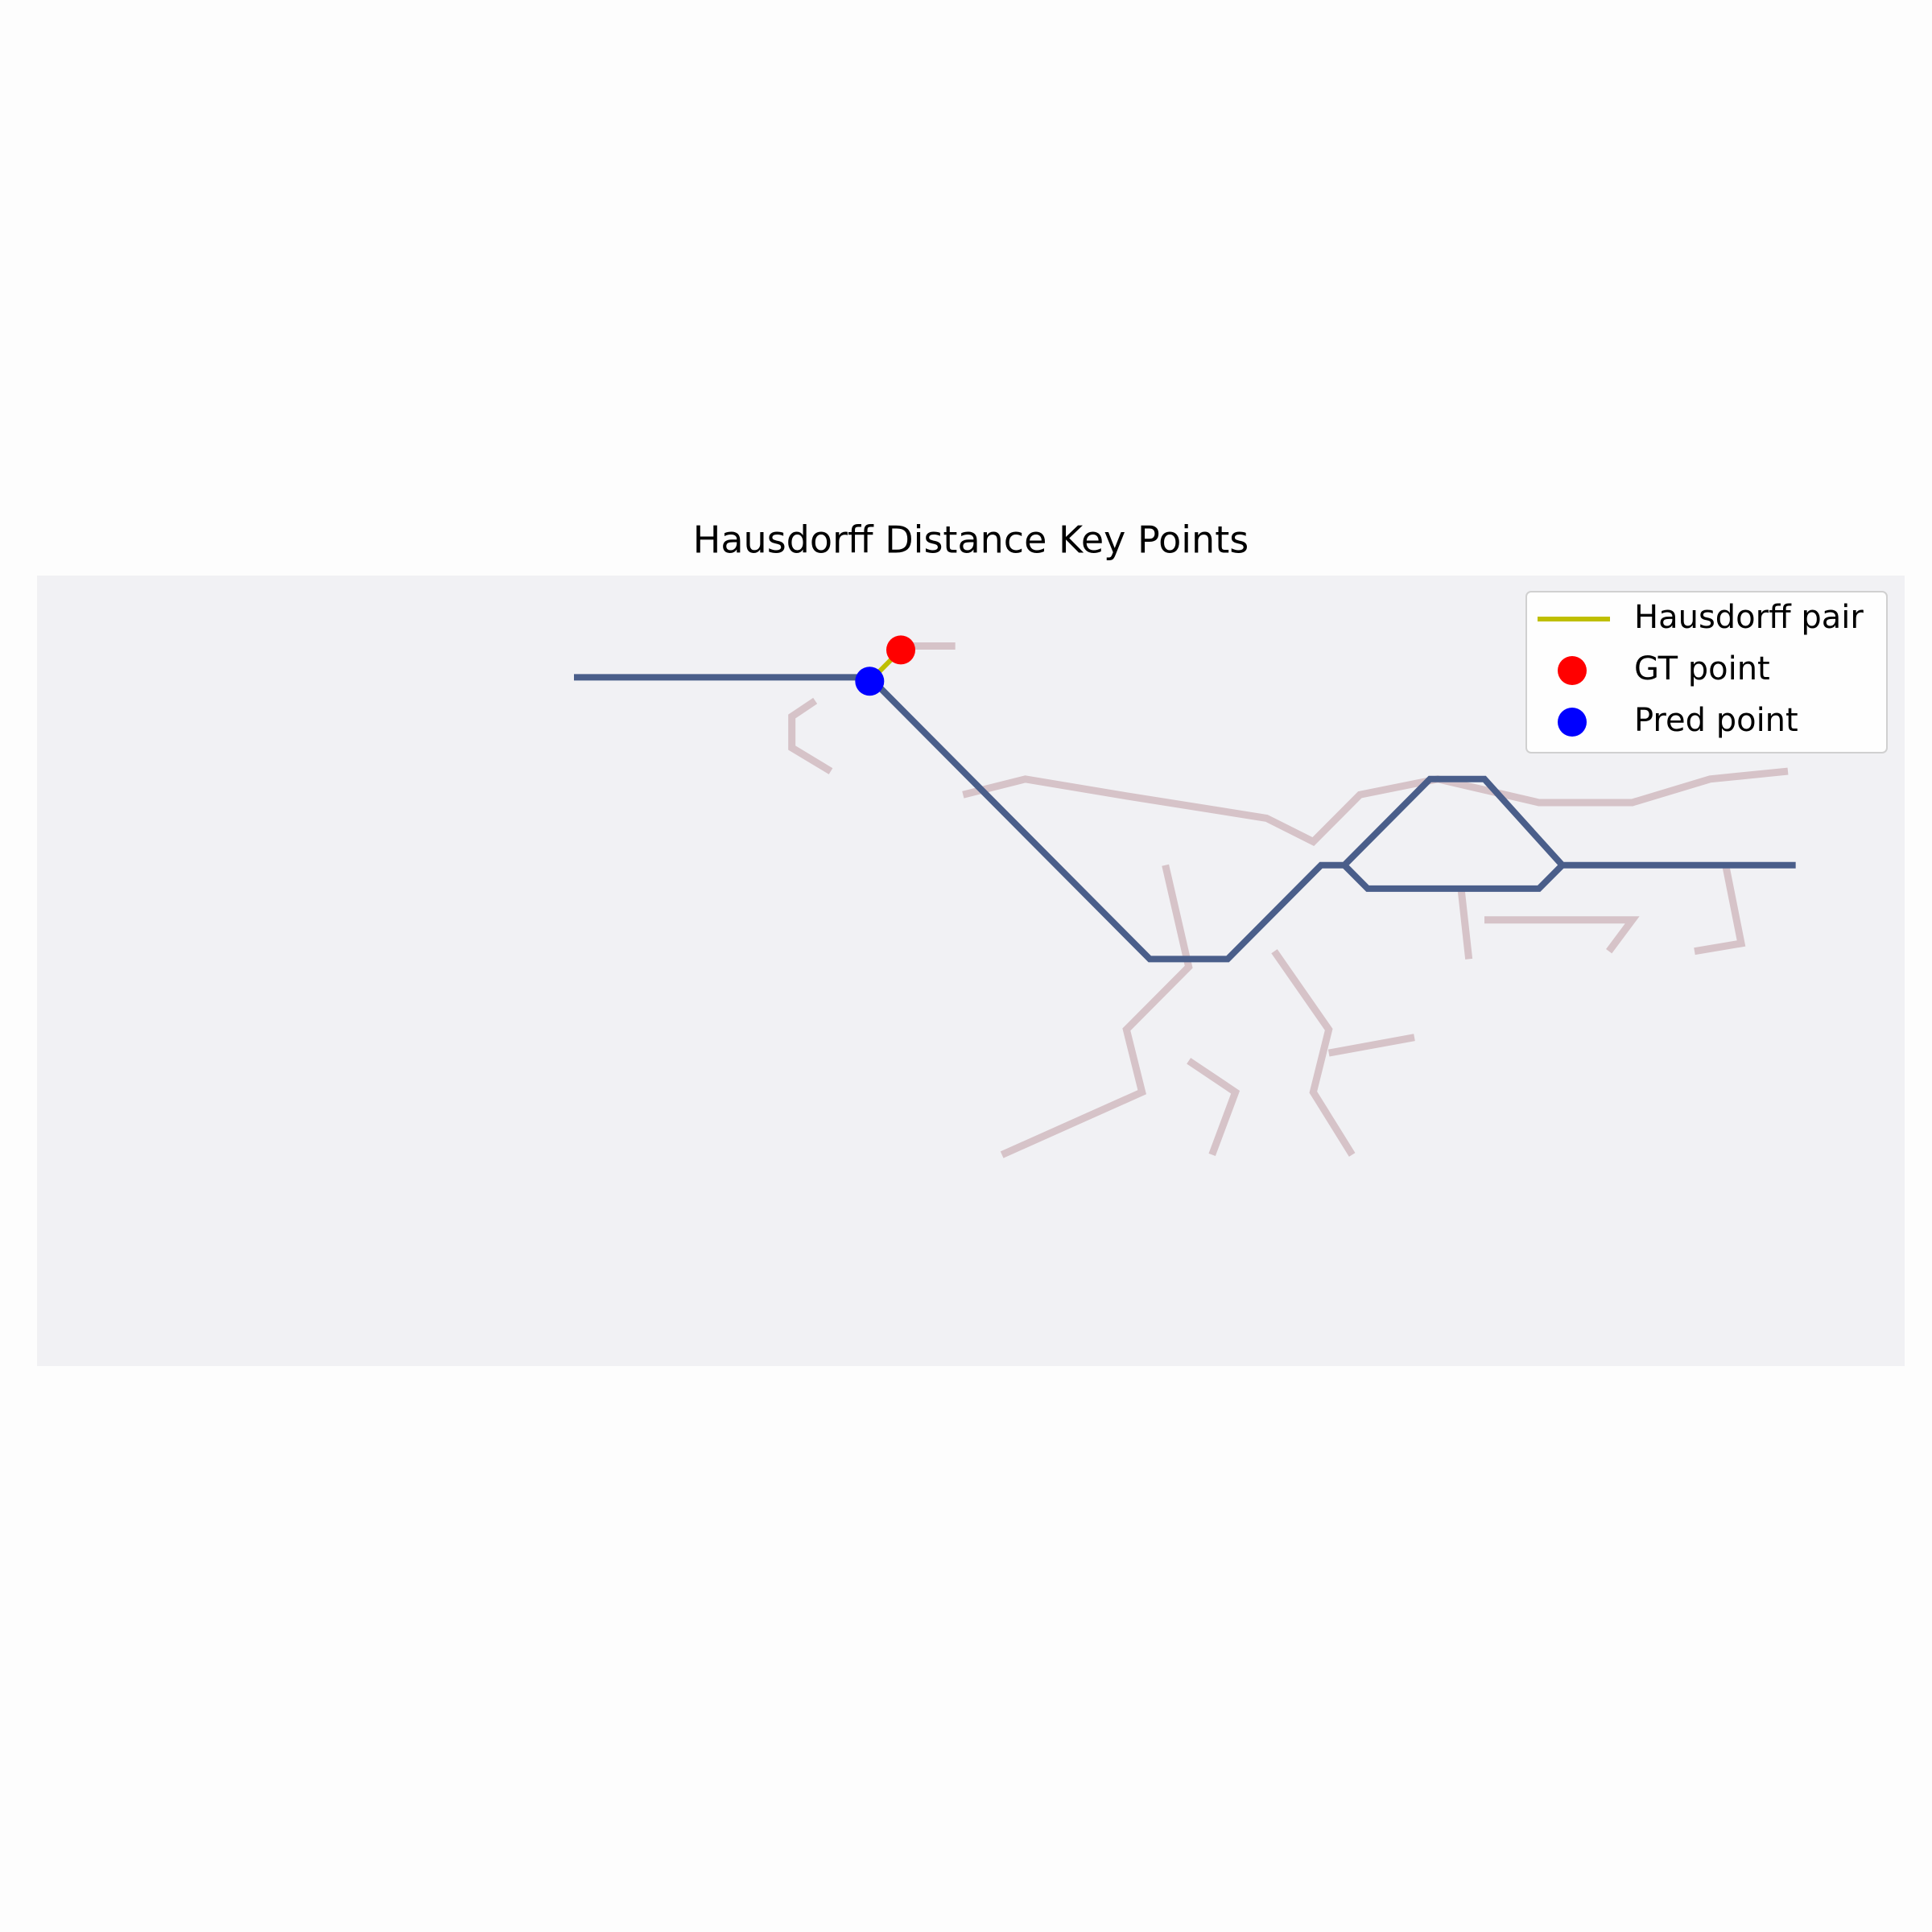 The width and height of the screenshot is (1932, 1932). I want to click on legend-box, so click(1706, 672).